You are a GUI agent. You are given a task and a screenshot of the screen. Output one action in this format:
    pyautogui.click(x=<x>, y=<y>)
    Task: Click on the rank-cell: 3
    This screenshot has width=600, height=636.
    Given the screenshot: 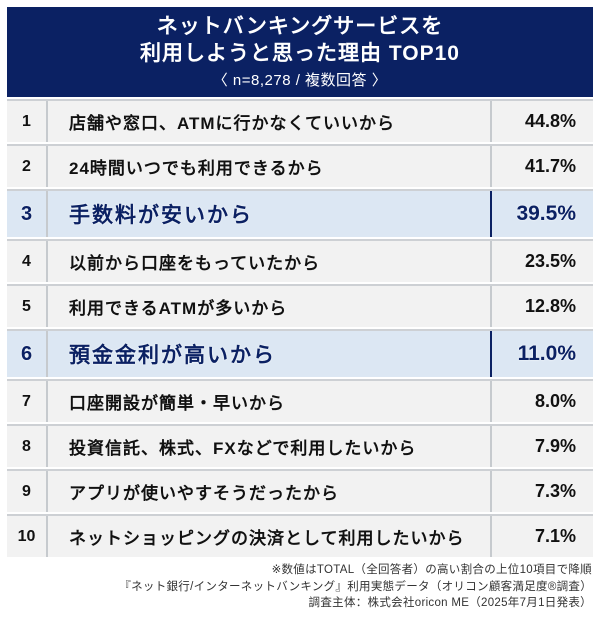 What is the action you would take?
    pyautogui.click(x=27, y=214)
    